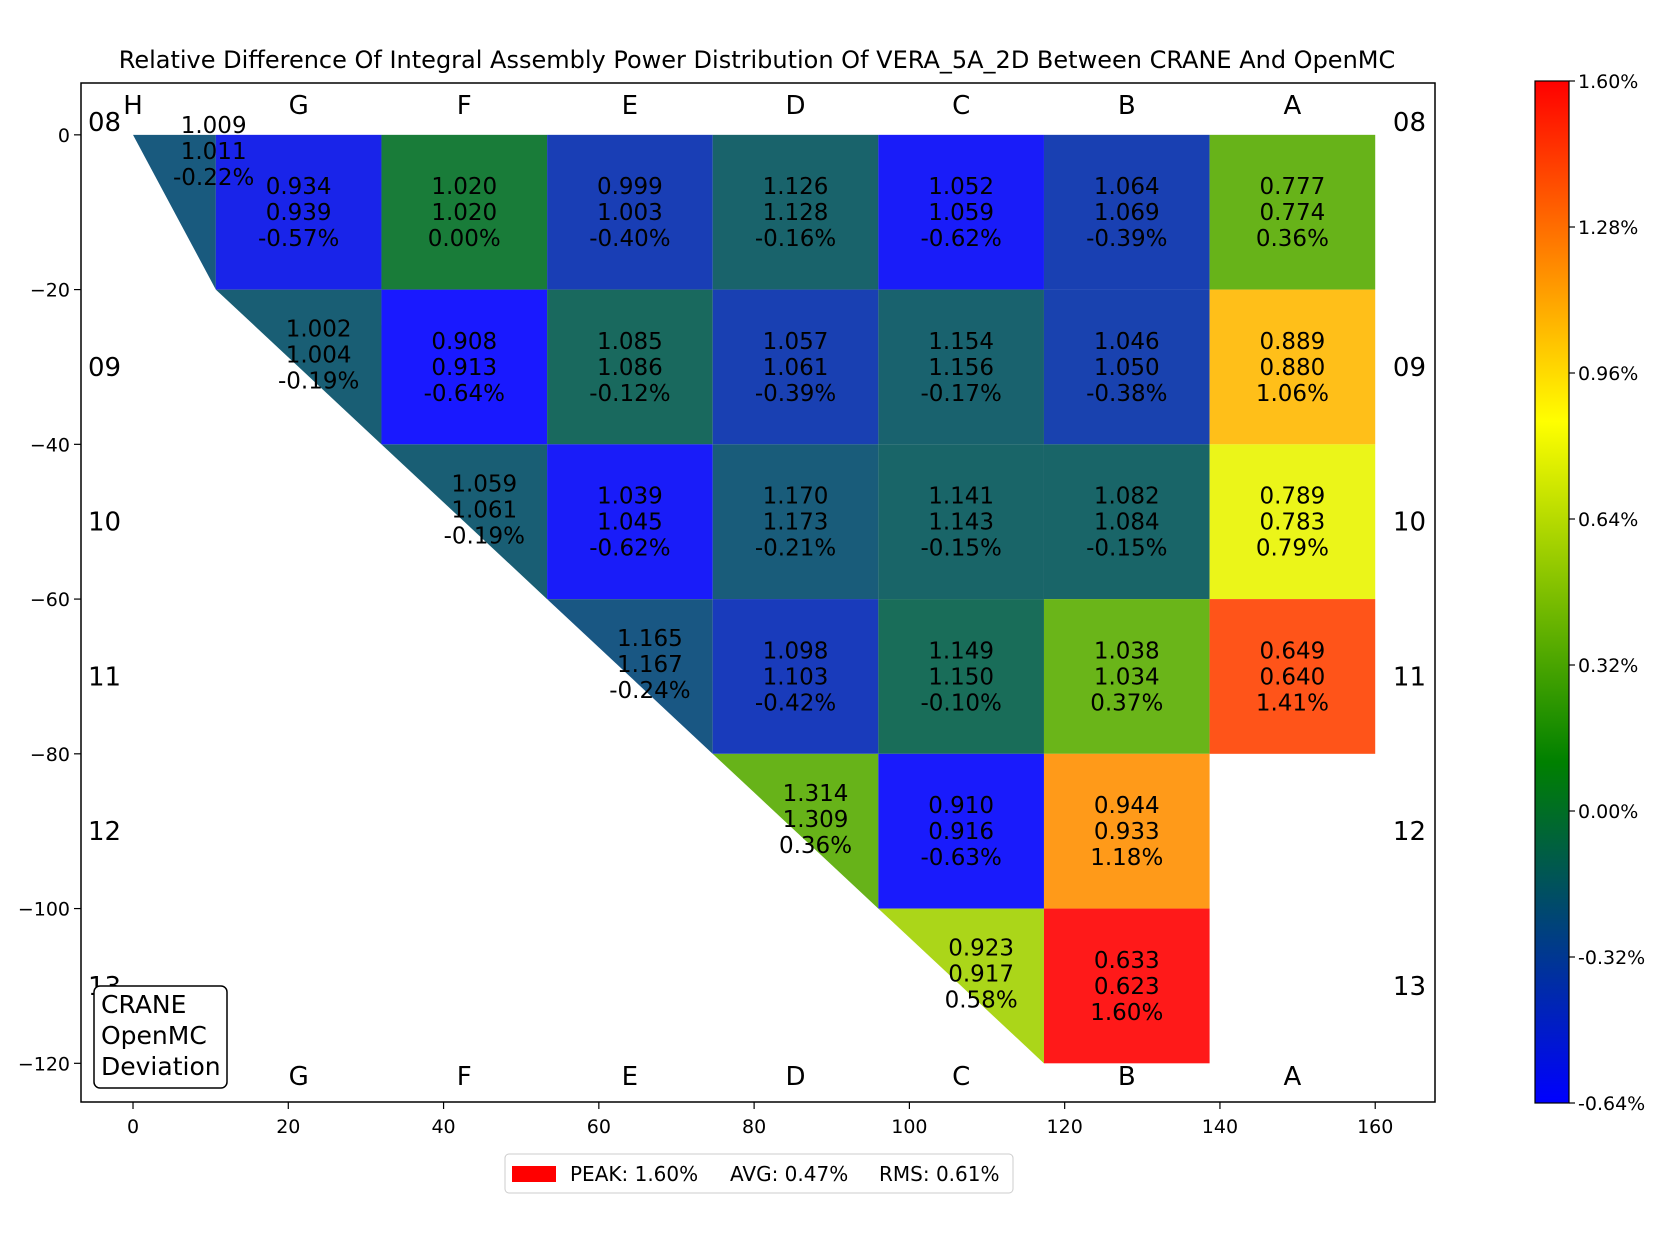 The image size is (1657, 1234). Describe the element at coordinates (104, 677) in the screenshot. I see `row-label-left-11: 11` at that location.